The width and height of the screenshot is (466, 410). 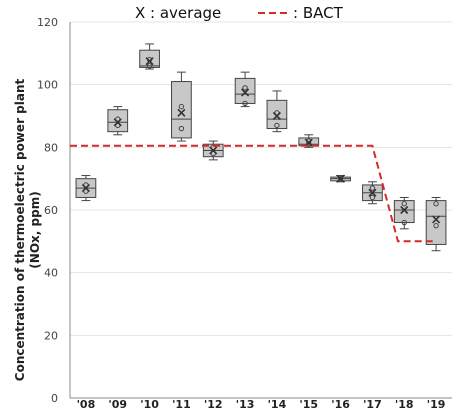 I want to click on y-tick-label: 0, so click(x=54, y=398).